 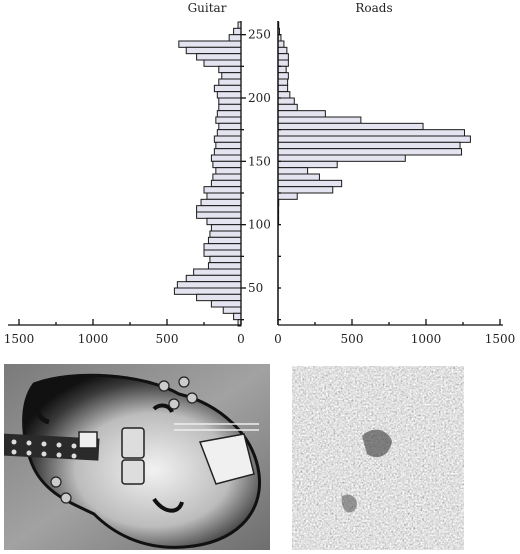 What do you see at coordinates (426, 339) in the screenshot?
I see `roads-x-tick-label-1000: 1000` at bounding box center [426, 339].